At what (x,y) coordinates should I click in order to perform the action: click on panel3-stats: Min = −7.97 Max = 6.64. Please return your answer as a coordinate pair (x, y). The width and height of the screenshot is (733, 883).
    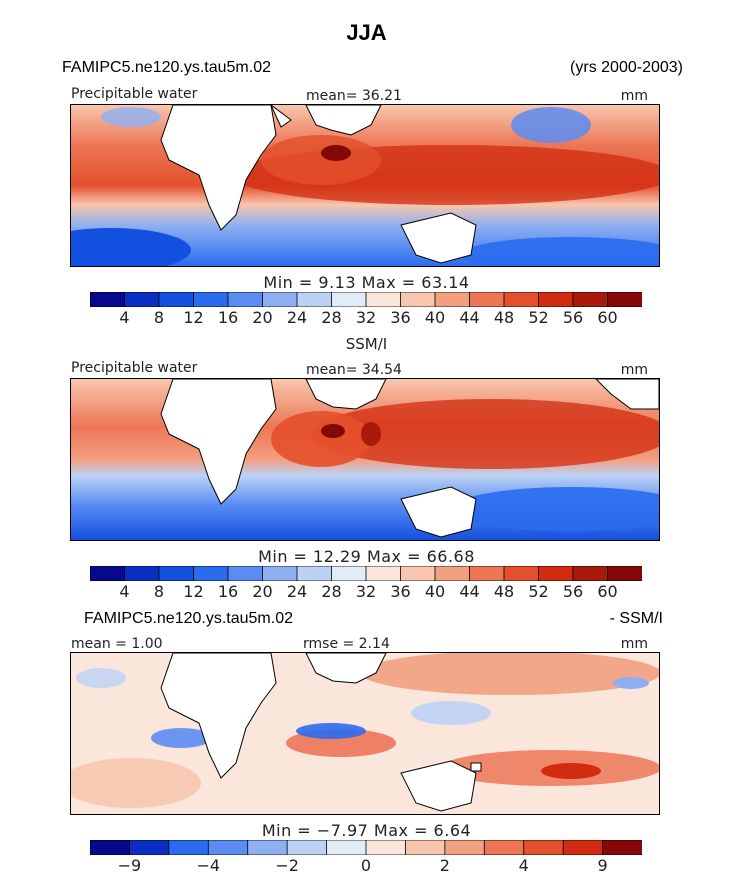
    Looking at the image, I should click on (366, 830).